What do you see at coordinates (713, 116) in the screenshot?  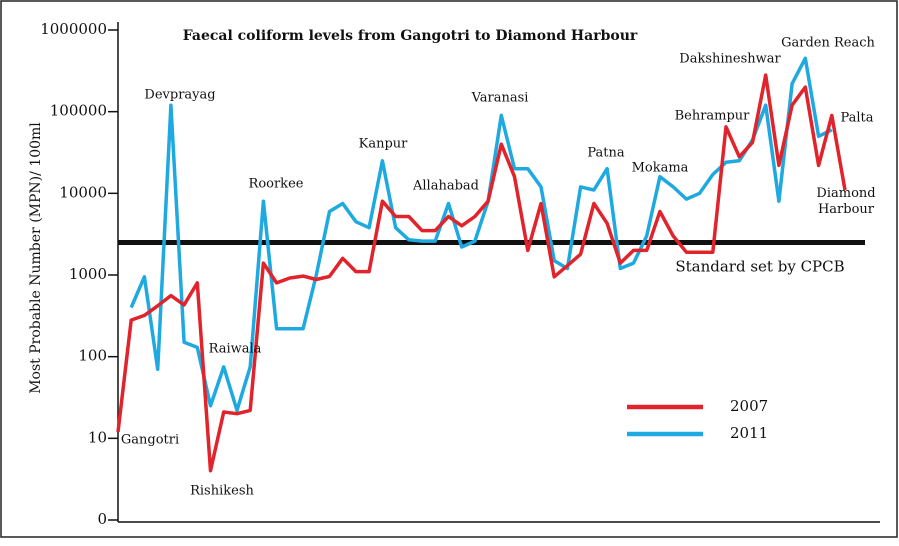 I see `annotation: Behrampur` at bounding box center [713, 116].